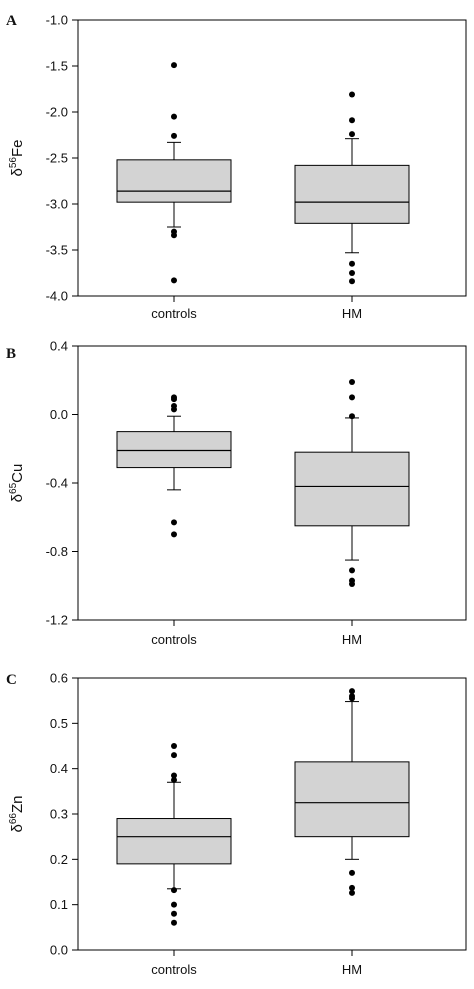 This screenshot has width=474, height=989. I want to click on y-tick-label: -1.2, so click(57, 620).